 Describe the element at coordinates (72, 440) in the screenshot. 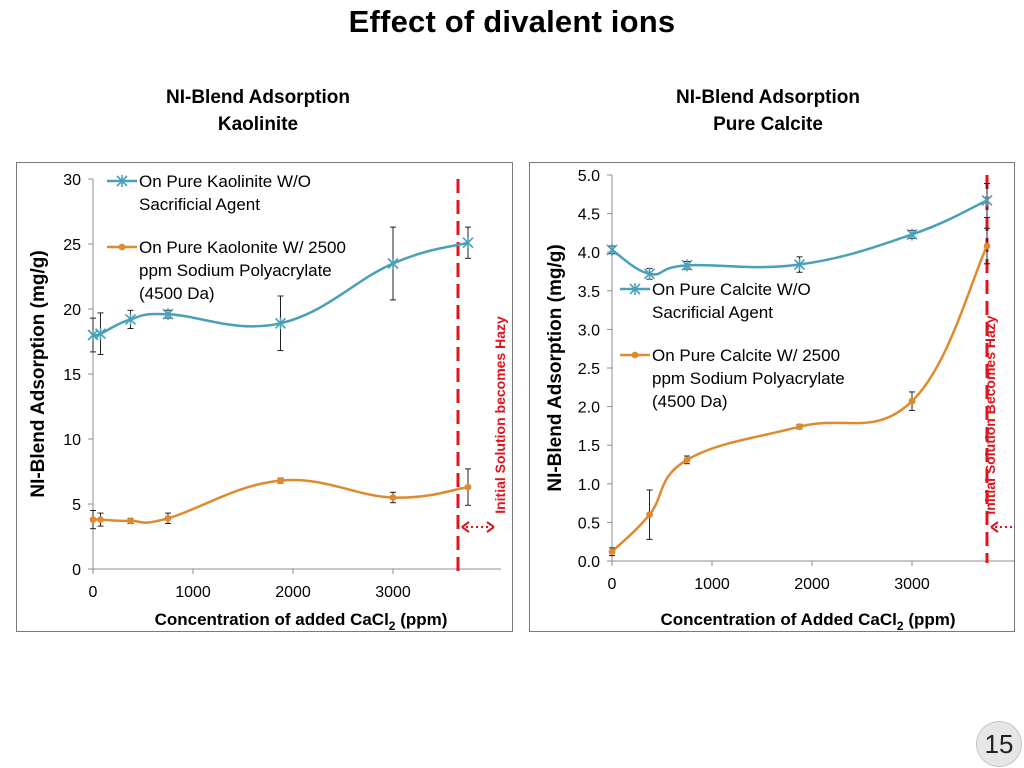

I see `y-tick-label: 10` at that location.